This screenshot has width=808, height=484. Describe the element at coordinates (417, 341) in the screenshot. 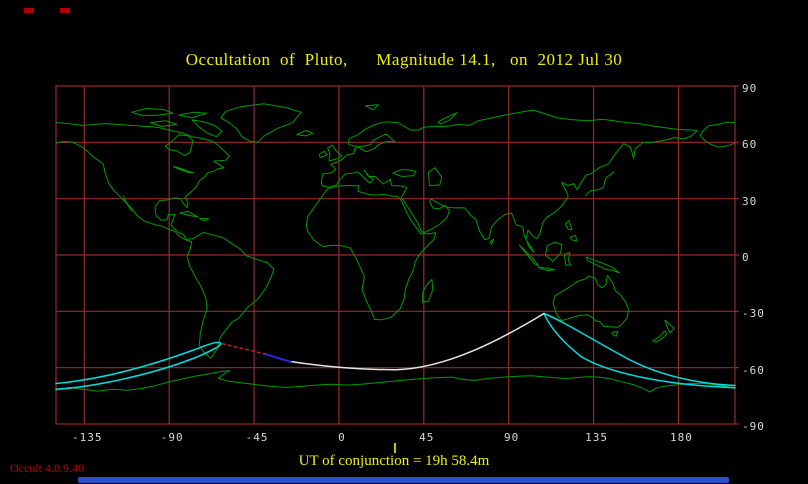

I see `central-path-night` at that location.